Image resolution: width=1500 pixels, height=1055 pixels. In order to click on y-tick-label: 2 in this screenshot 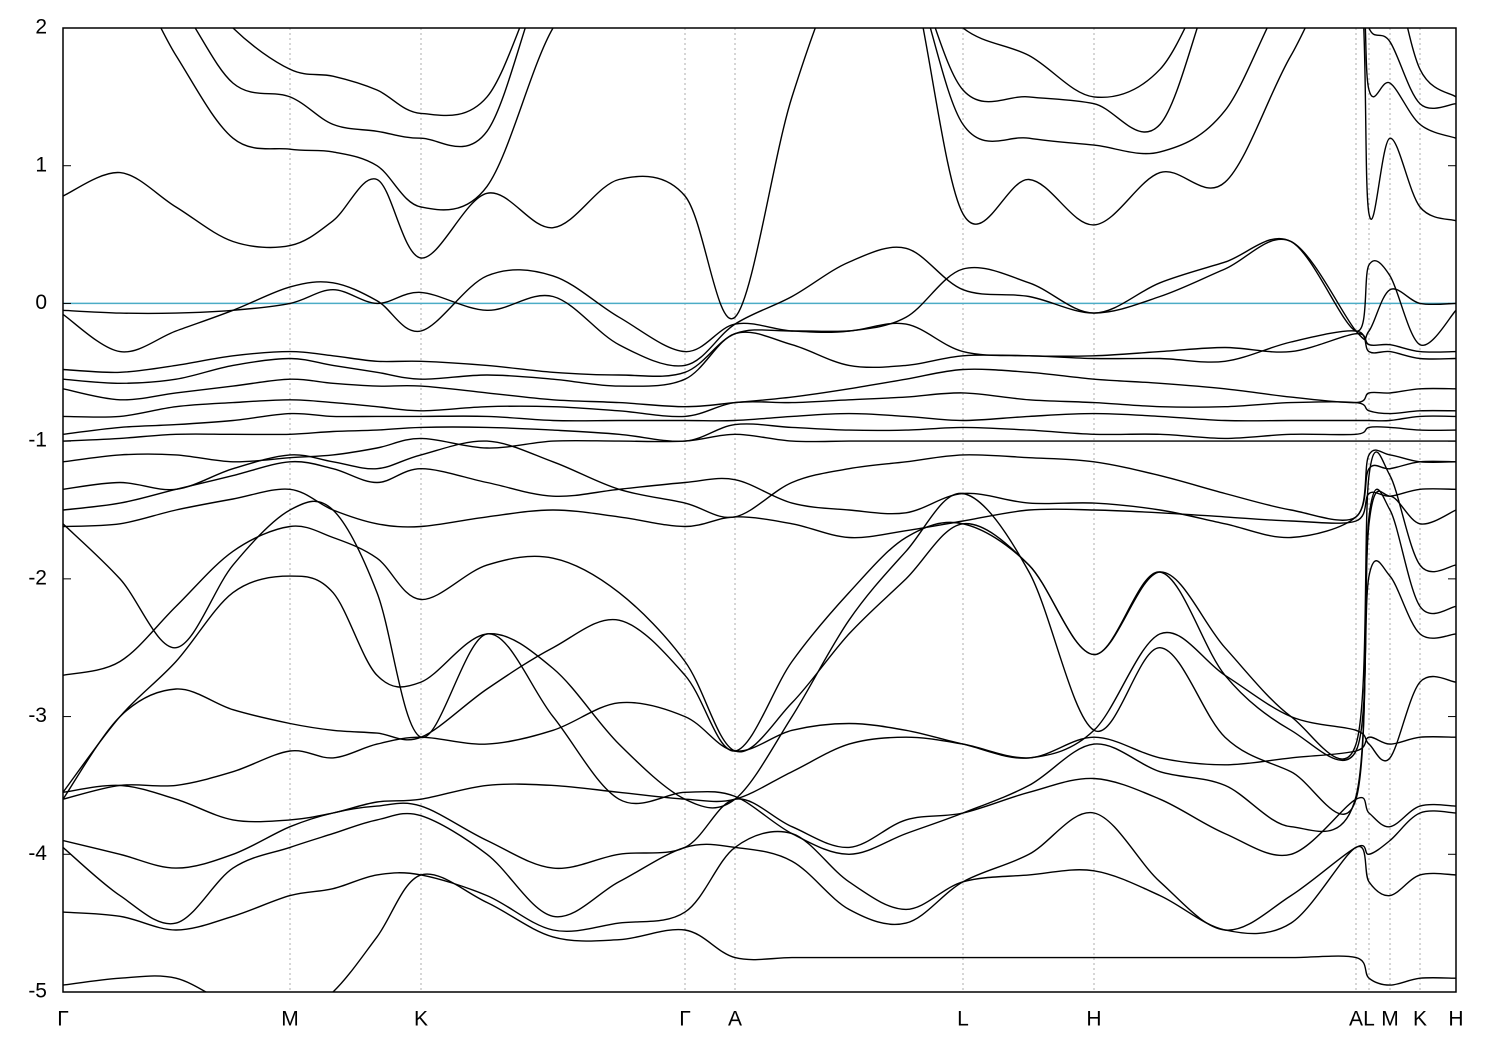, I will do `click(41, 27)`.